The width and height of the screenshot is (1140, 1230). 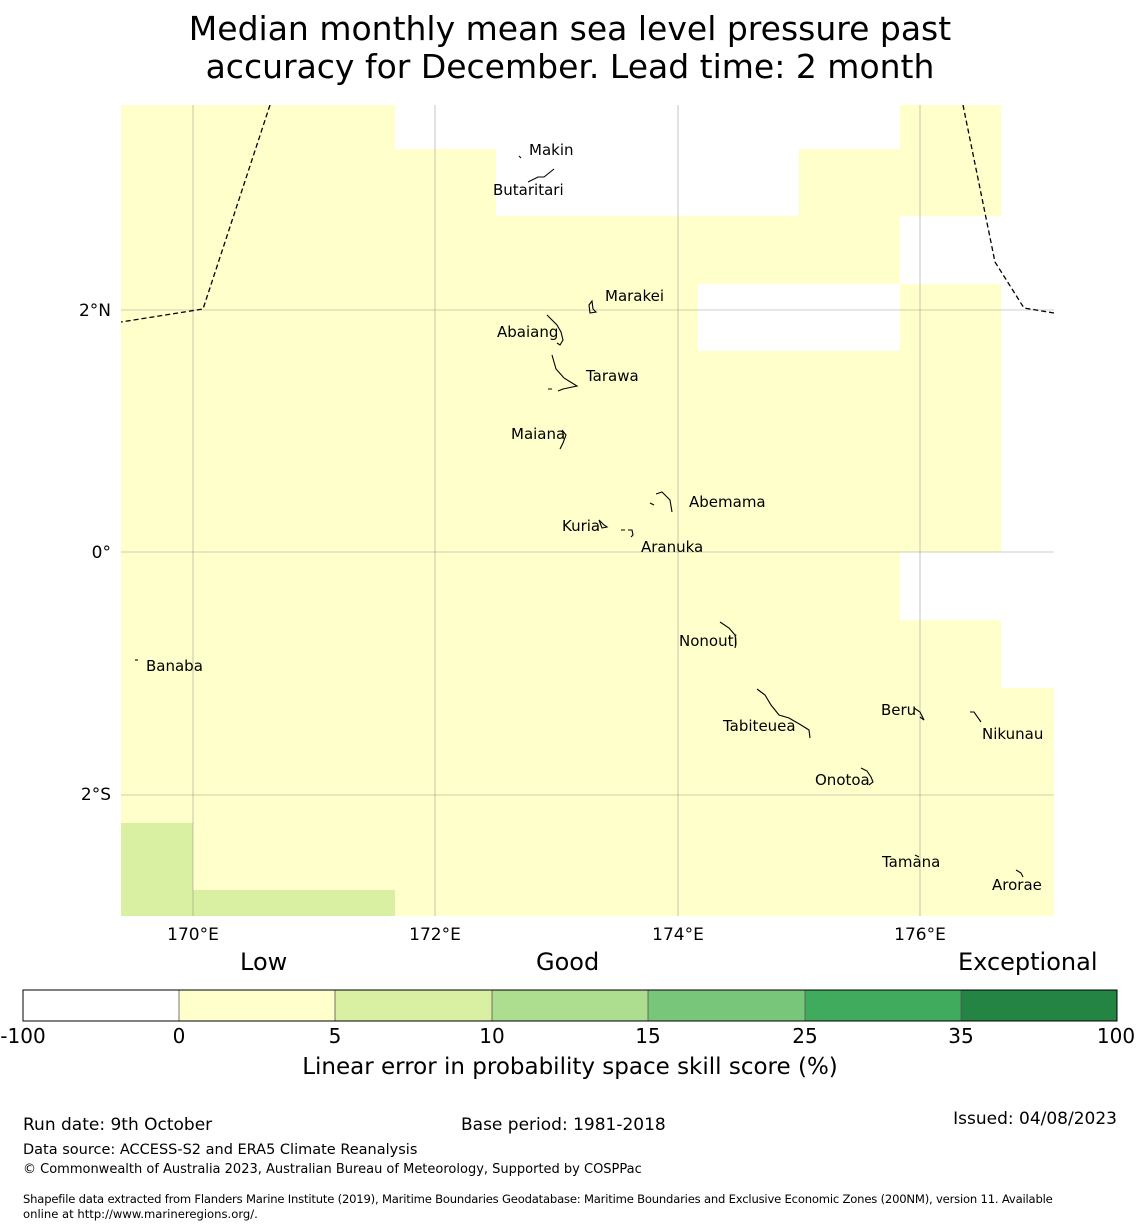 What do you see at coordinates (1116, 1036) in the screenshot?
I see `colorbar-tick-label: 100` at bounding box center [1116, 1036].